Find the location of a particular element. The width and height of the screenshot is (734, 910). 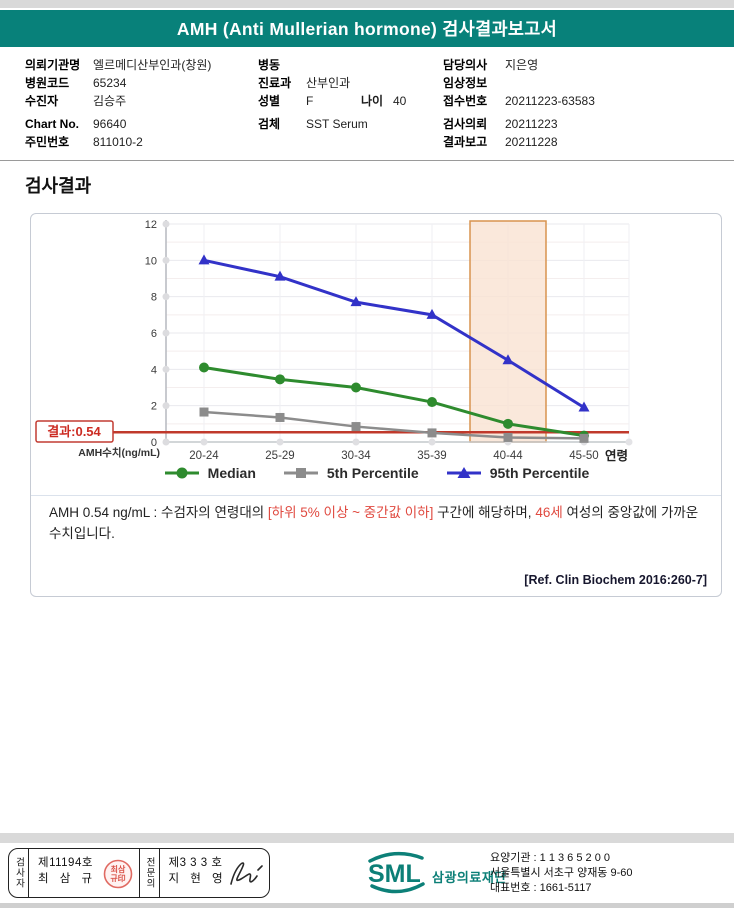

field-value: 96640 is located at coordinates (110, 124).